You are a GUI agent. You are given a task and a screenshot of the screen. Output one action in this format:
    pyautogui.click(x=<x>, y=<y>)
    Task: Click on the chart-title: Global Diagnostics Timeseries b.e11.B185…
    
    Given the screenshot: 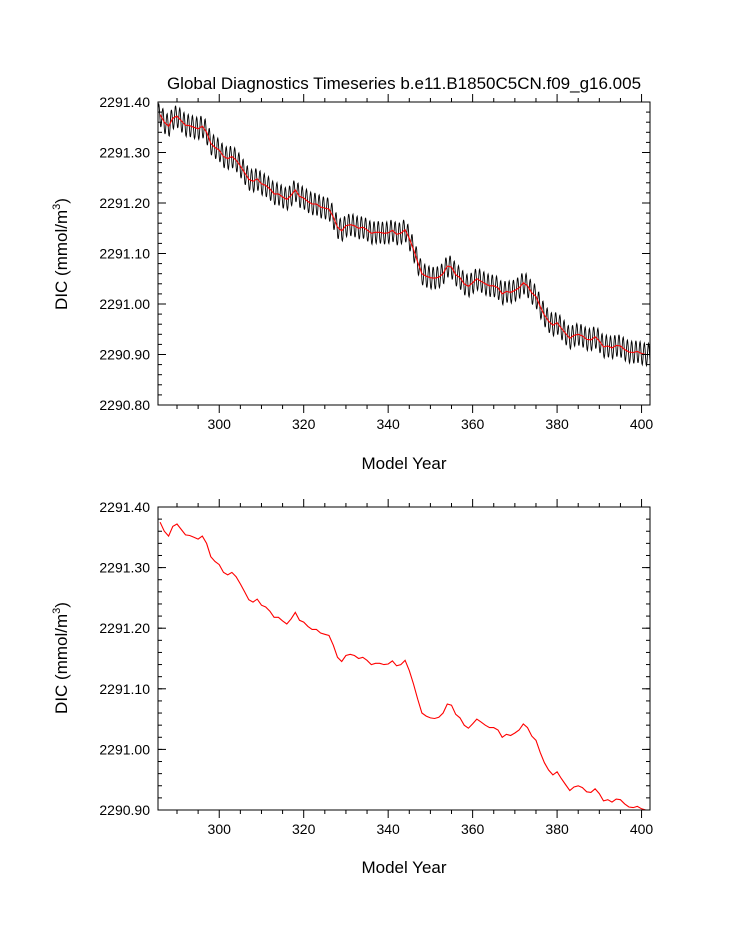 What is the action you would take?
    pyautogui.click(x=404, y=83)
    